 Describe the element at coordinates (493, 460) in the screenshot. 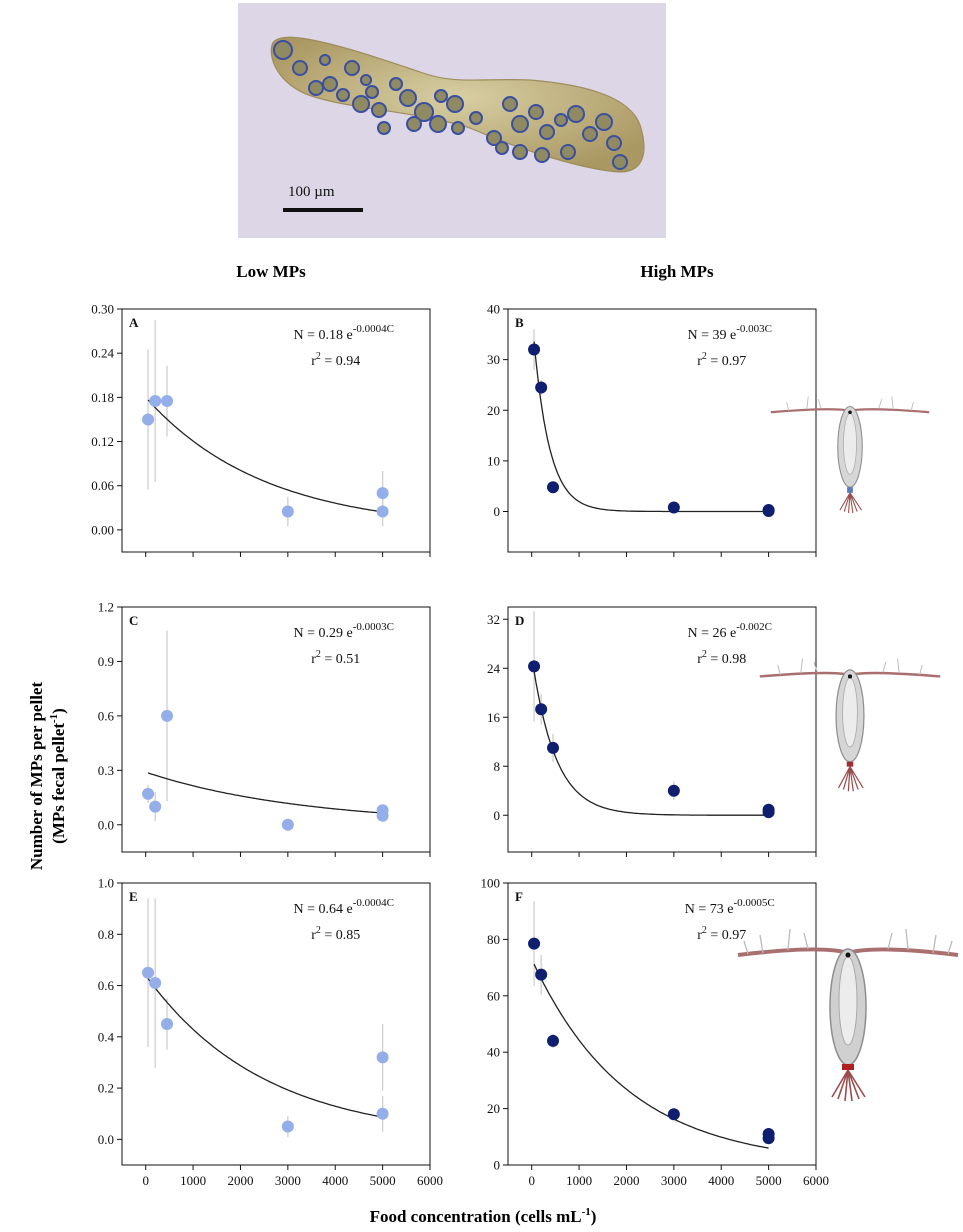

I see `y-tick-label: 10` at that location.